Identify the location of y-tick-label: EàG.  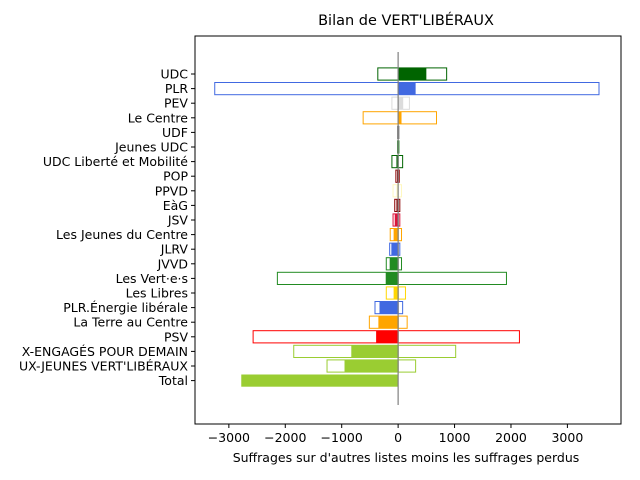
(175, 205).